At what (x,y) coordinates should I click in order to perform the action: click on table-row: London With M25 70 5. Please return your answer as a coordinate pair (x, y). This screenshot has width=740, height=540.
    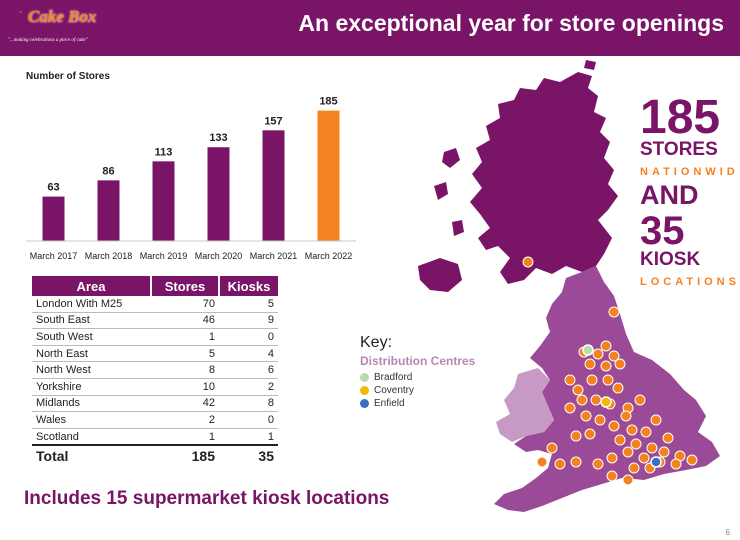
    Looking at the image, I should click on (155, 304).